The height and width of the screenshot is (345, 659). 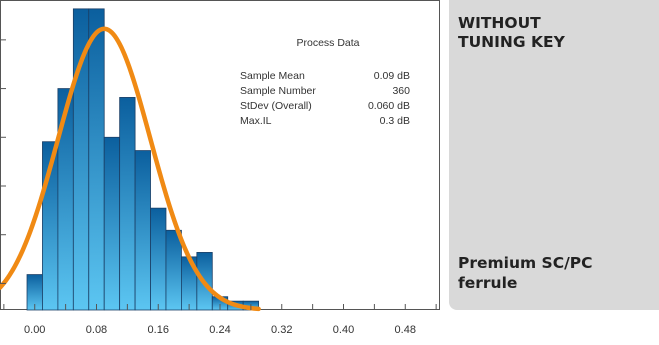 I want to click on x-tick-label: 0.00, so click(x=34, y=330).